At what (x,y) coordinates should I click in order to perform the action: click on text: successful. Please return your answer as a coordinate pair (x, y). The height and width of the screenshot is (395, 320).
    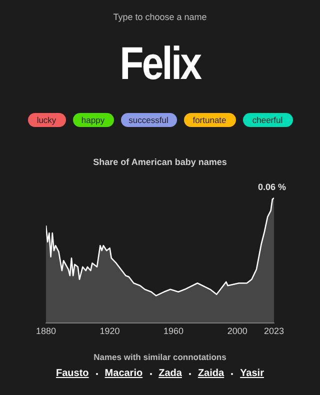
    Looking at the image, I should click on (148, 120).